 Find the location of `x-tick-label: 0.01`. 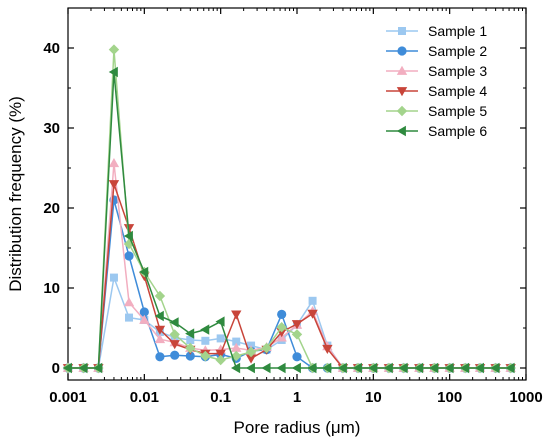

x-tick-label: 0.01 is located at coordinates (144, 397).